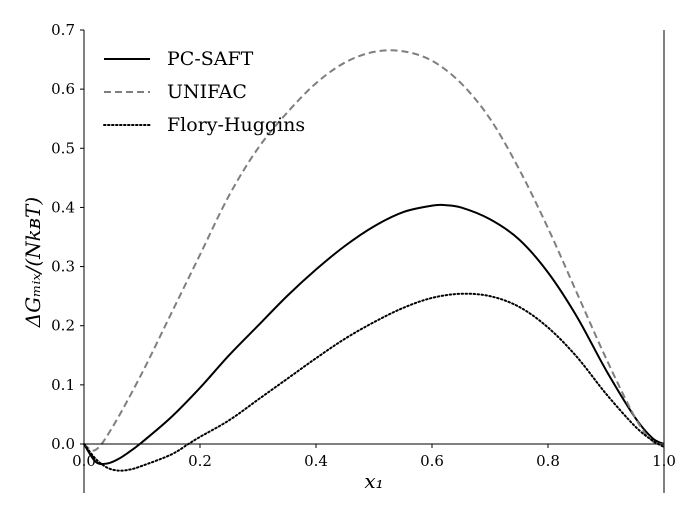  I want to click on y-axis-label: ΔGₘᵢₓ/(NkʙT), so click(33, 262).